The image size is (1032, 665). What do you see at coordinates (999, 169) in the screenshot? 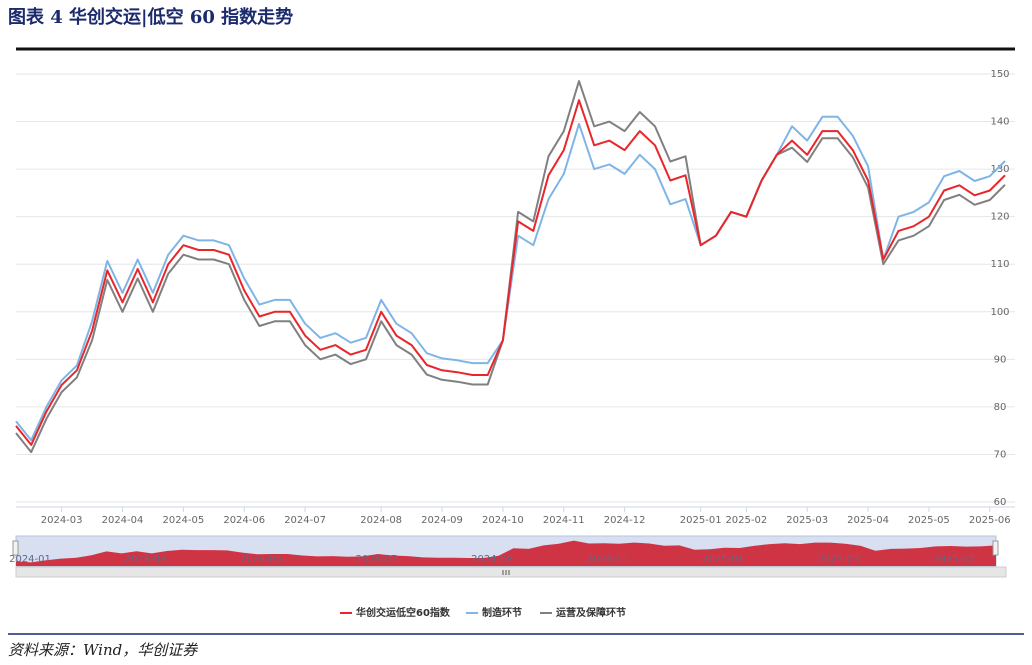
I see `y-tick-label: 130` at bounding box center [999, 169].